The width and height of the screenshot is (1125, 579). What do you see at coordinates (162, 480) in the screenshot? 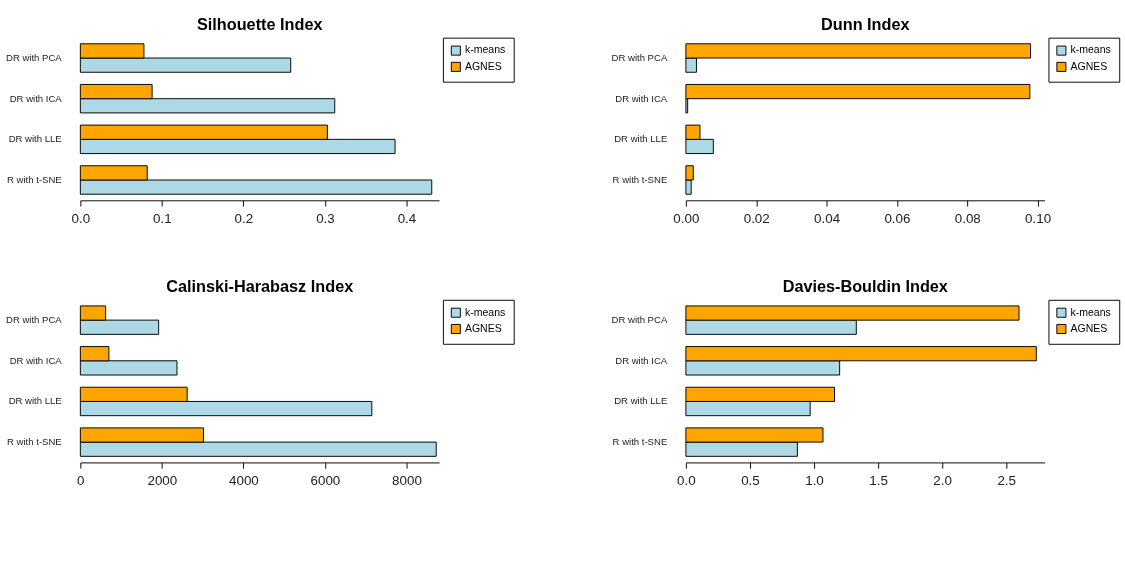
I see `x-tick-label: 2000` at bounding box center [162, 480].